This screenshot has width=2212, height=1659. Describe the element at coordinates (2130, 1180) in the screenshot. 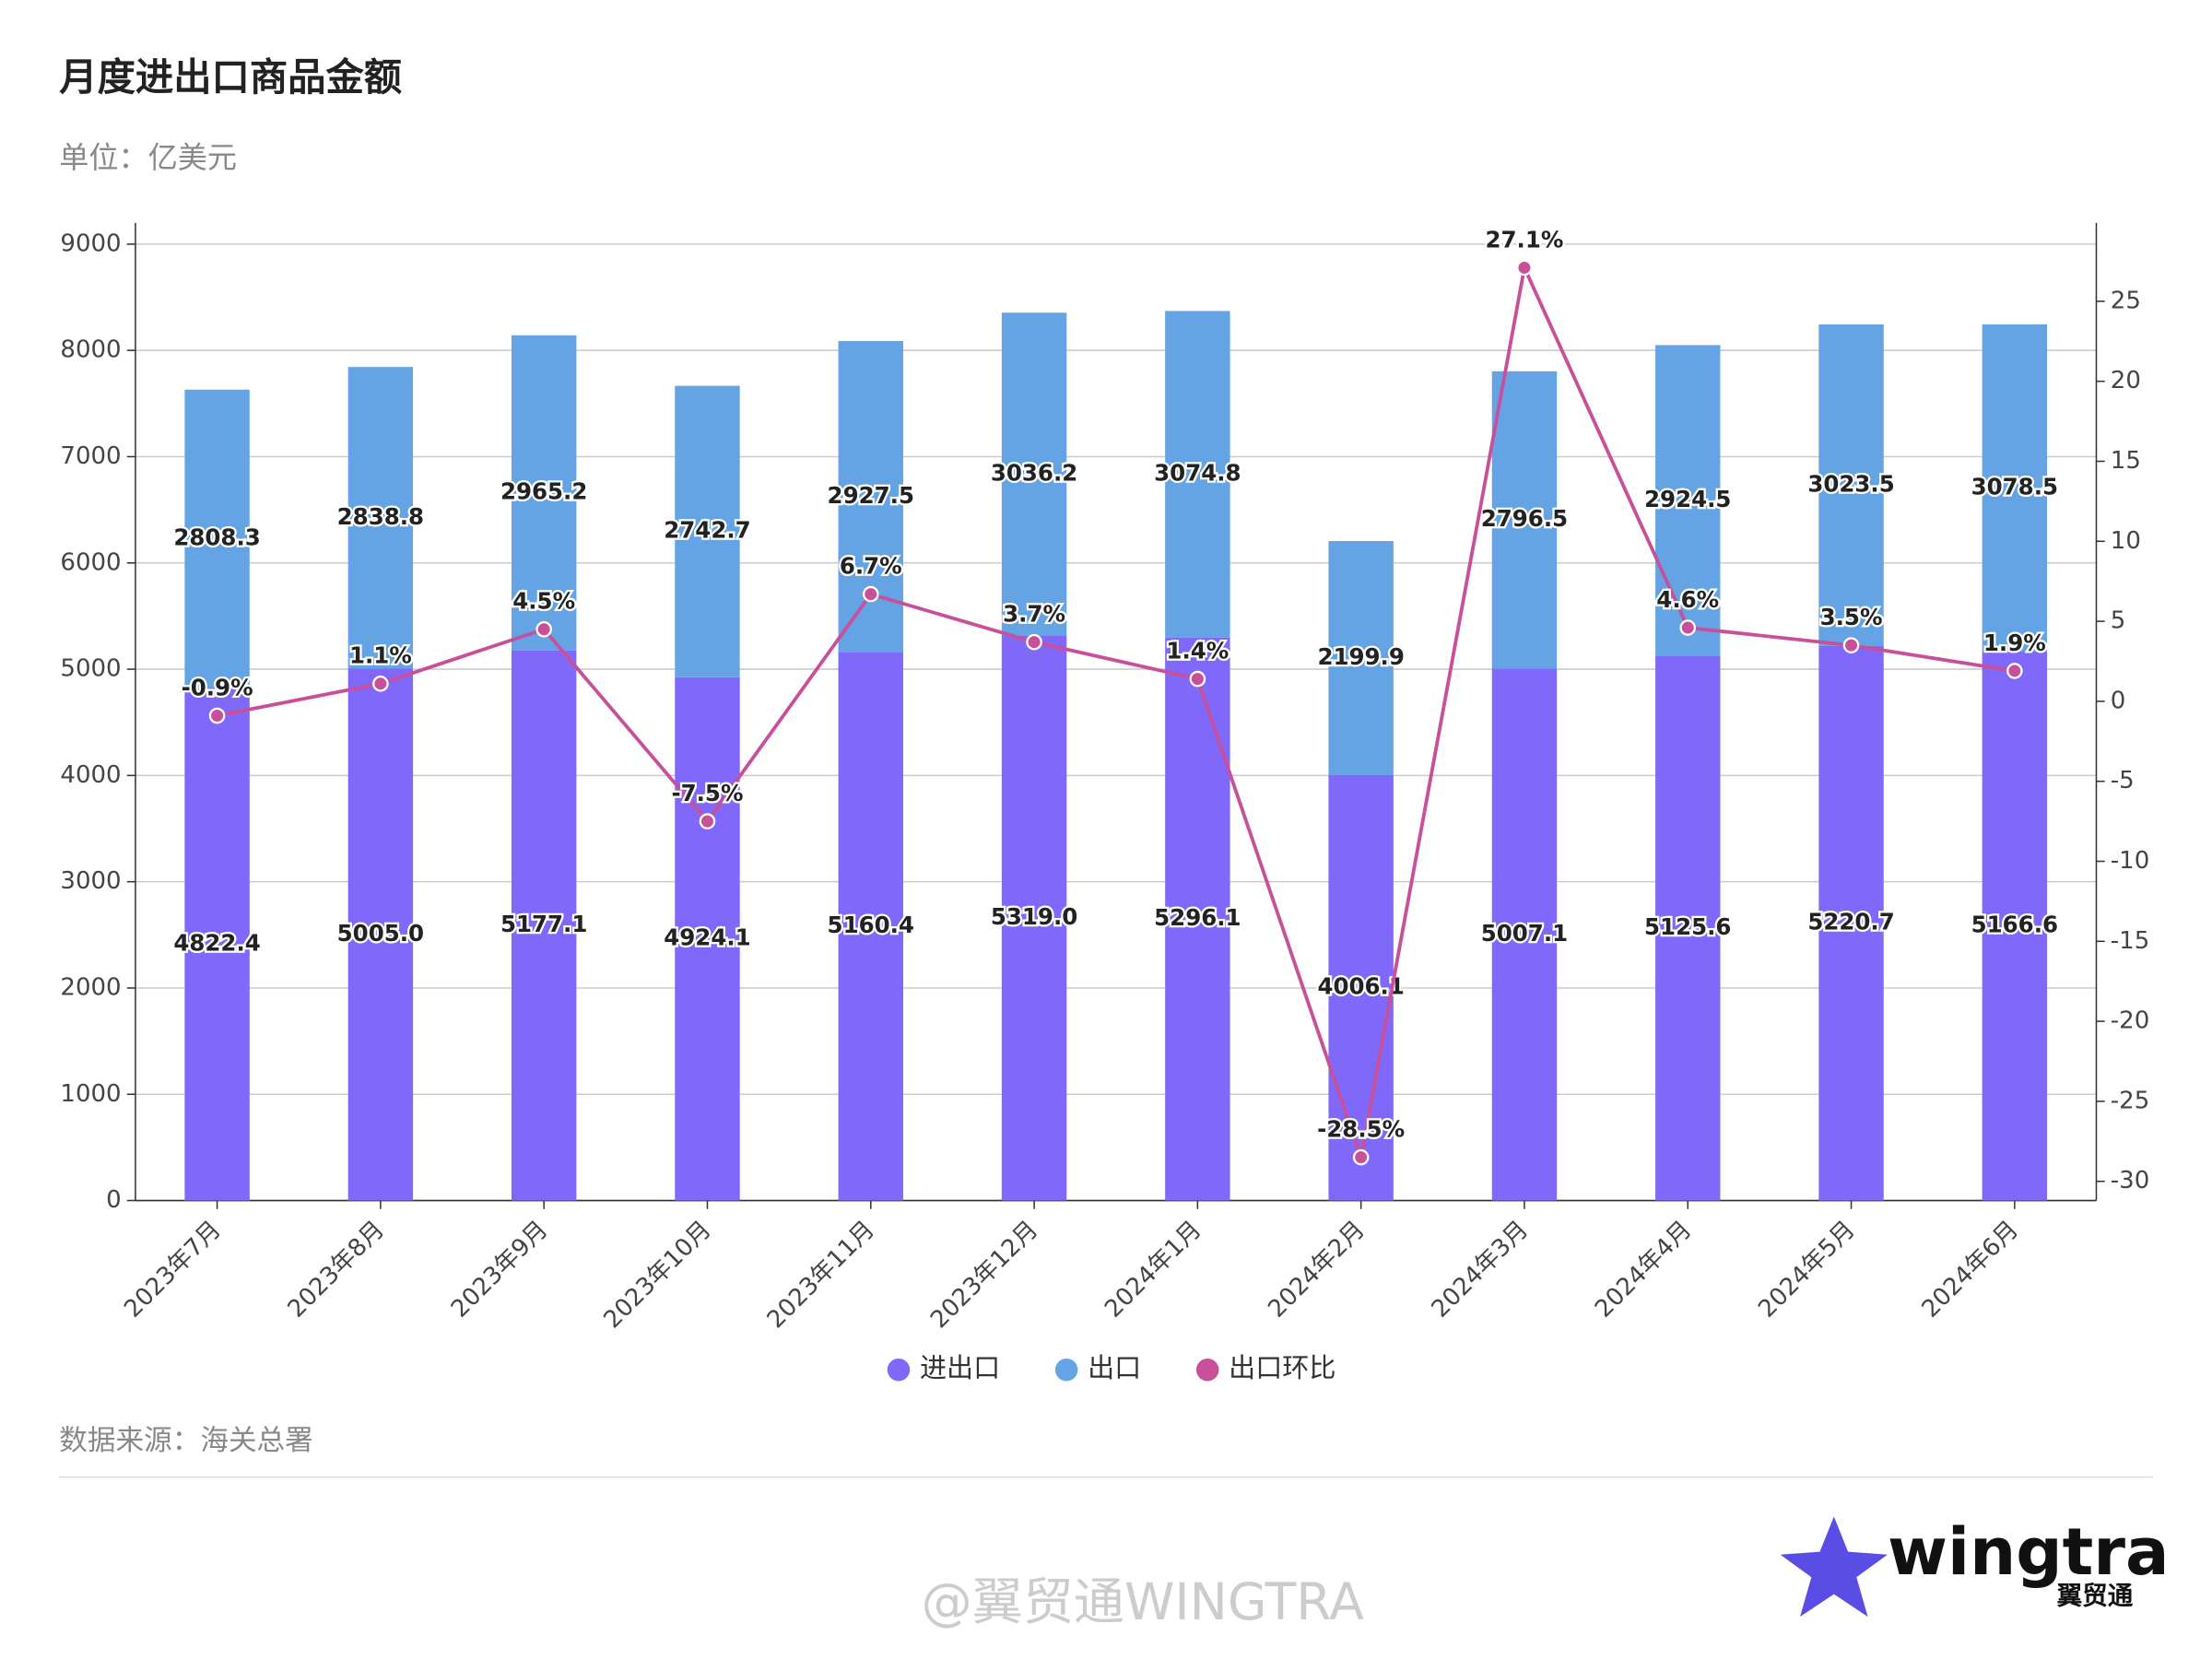

I see `y2-tick-label: -30` at that location.